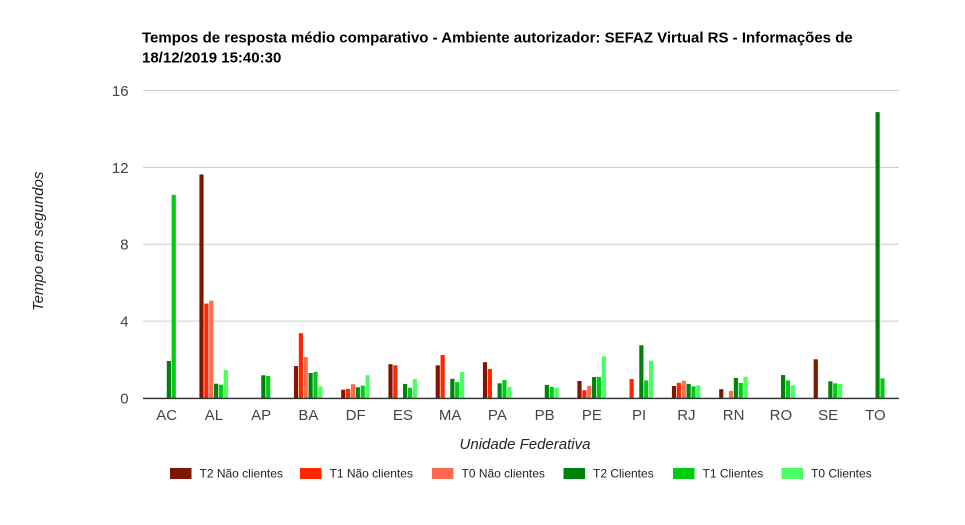 Image resolution: width=965 pixels, height=525 pixels. I want to click on svg-text: DF, so click(356, 415).